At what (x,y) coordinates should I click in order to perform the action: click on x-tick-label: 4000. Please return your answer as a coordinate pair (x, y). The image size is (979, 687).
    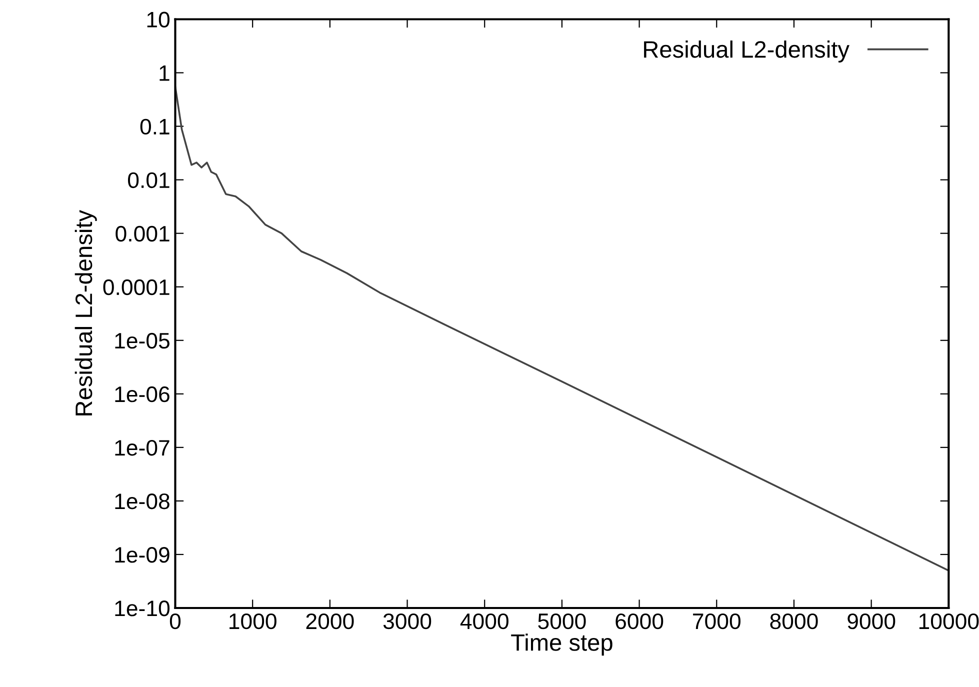
    Looking at the image, I should click on (484, 621).